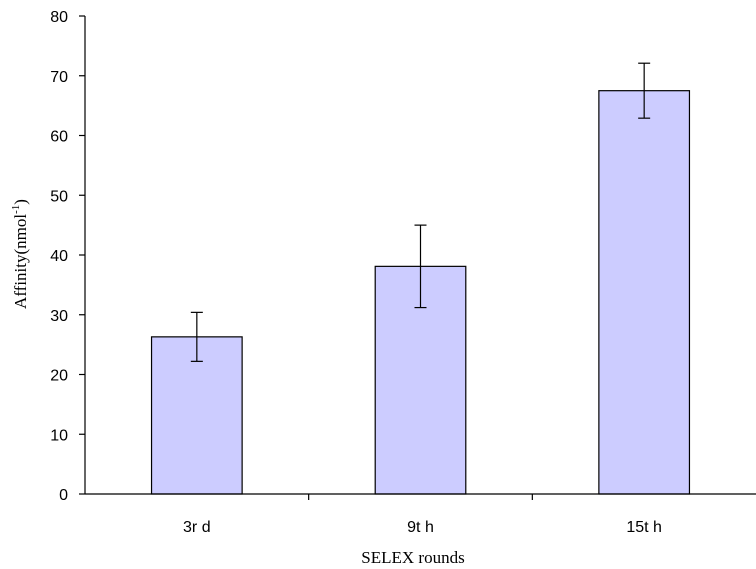  I want to click on y-tick-label-1: 0, so click(63, 495).